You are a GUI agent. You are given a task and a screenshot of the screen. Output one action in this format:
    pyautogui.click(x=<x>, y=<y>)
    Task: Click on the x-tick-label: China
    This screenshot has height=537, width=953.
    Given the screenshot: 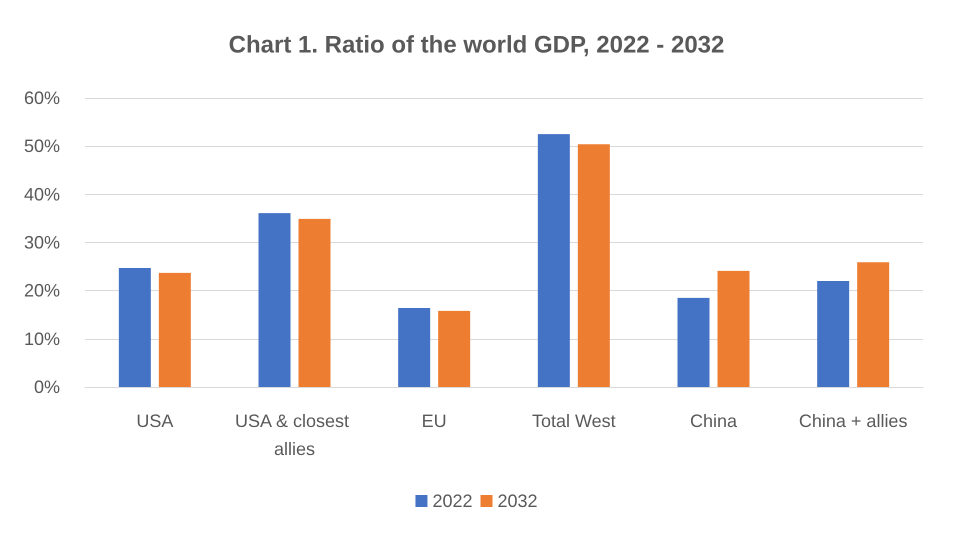 What is the action you would take?
    pyautogui.click(x=714, y=421)
    